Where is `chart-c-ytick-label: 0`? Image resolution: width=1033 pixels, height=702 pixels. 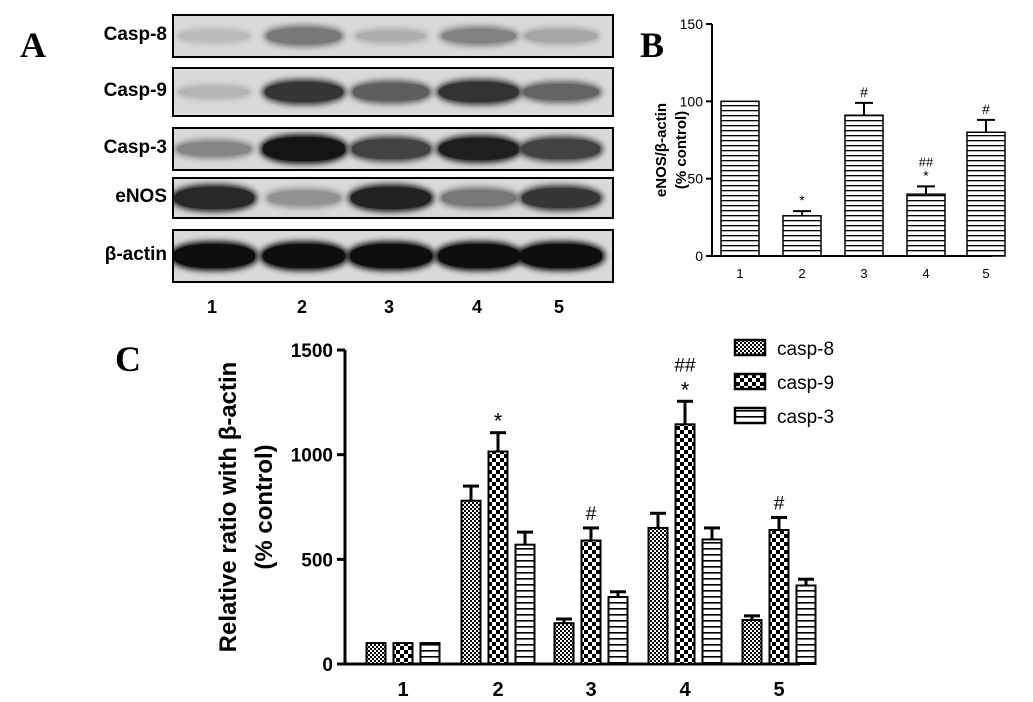
chart-c-ytick-label: 0 is located at coordinates (327, 665).